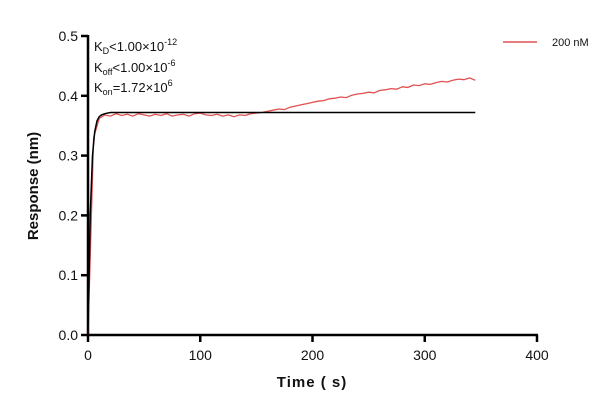  Describe the element at coordinates (537, 355) in the screenshot. I see `x-tick-label: 400` at that location.